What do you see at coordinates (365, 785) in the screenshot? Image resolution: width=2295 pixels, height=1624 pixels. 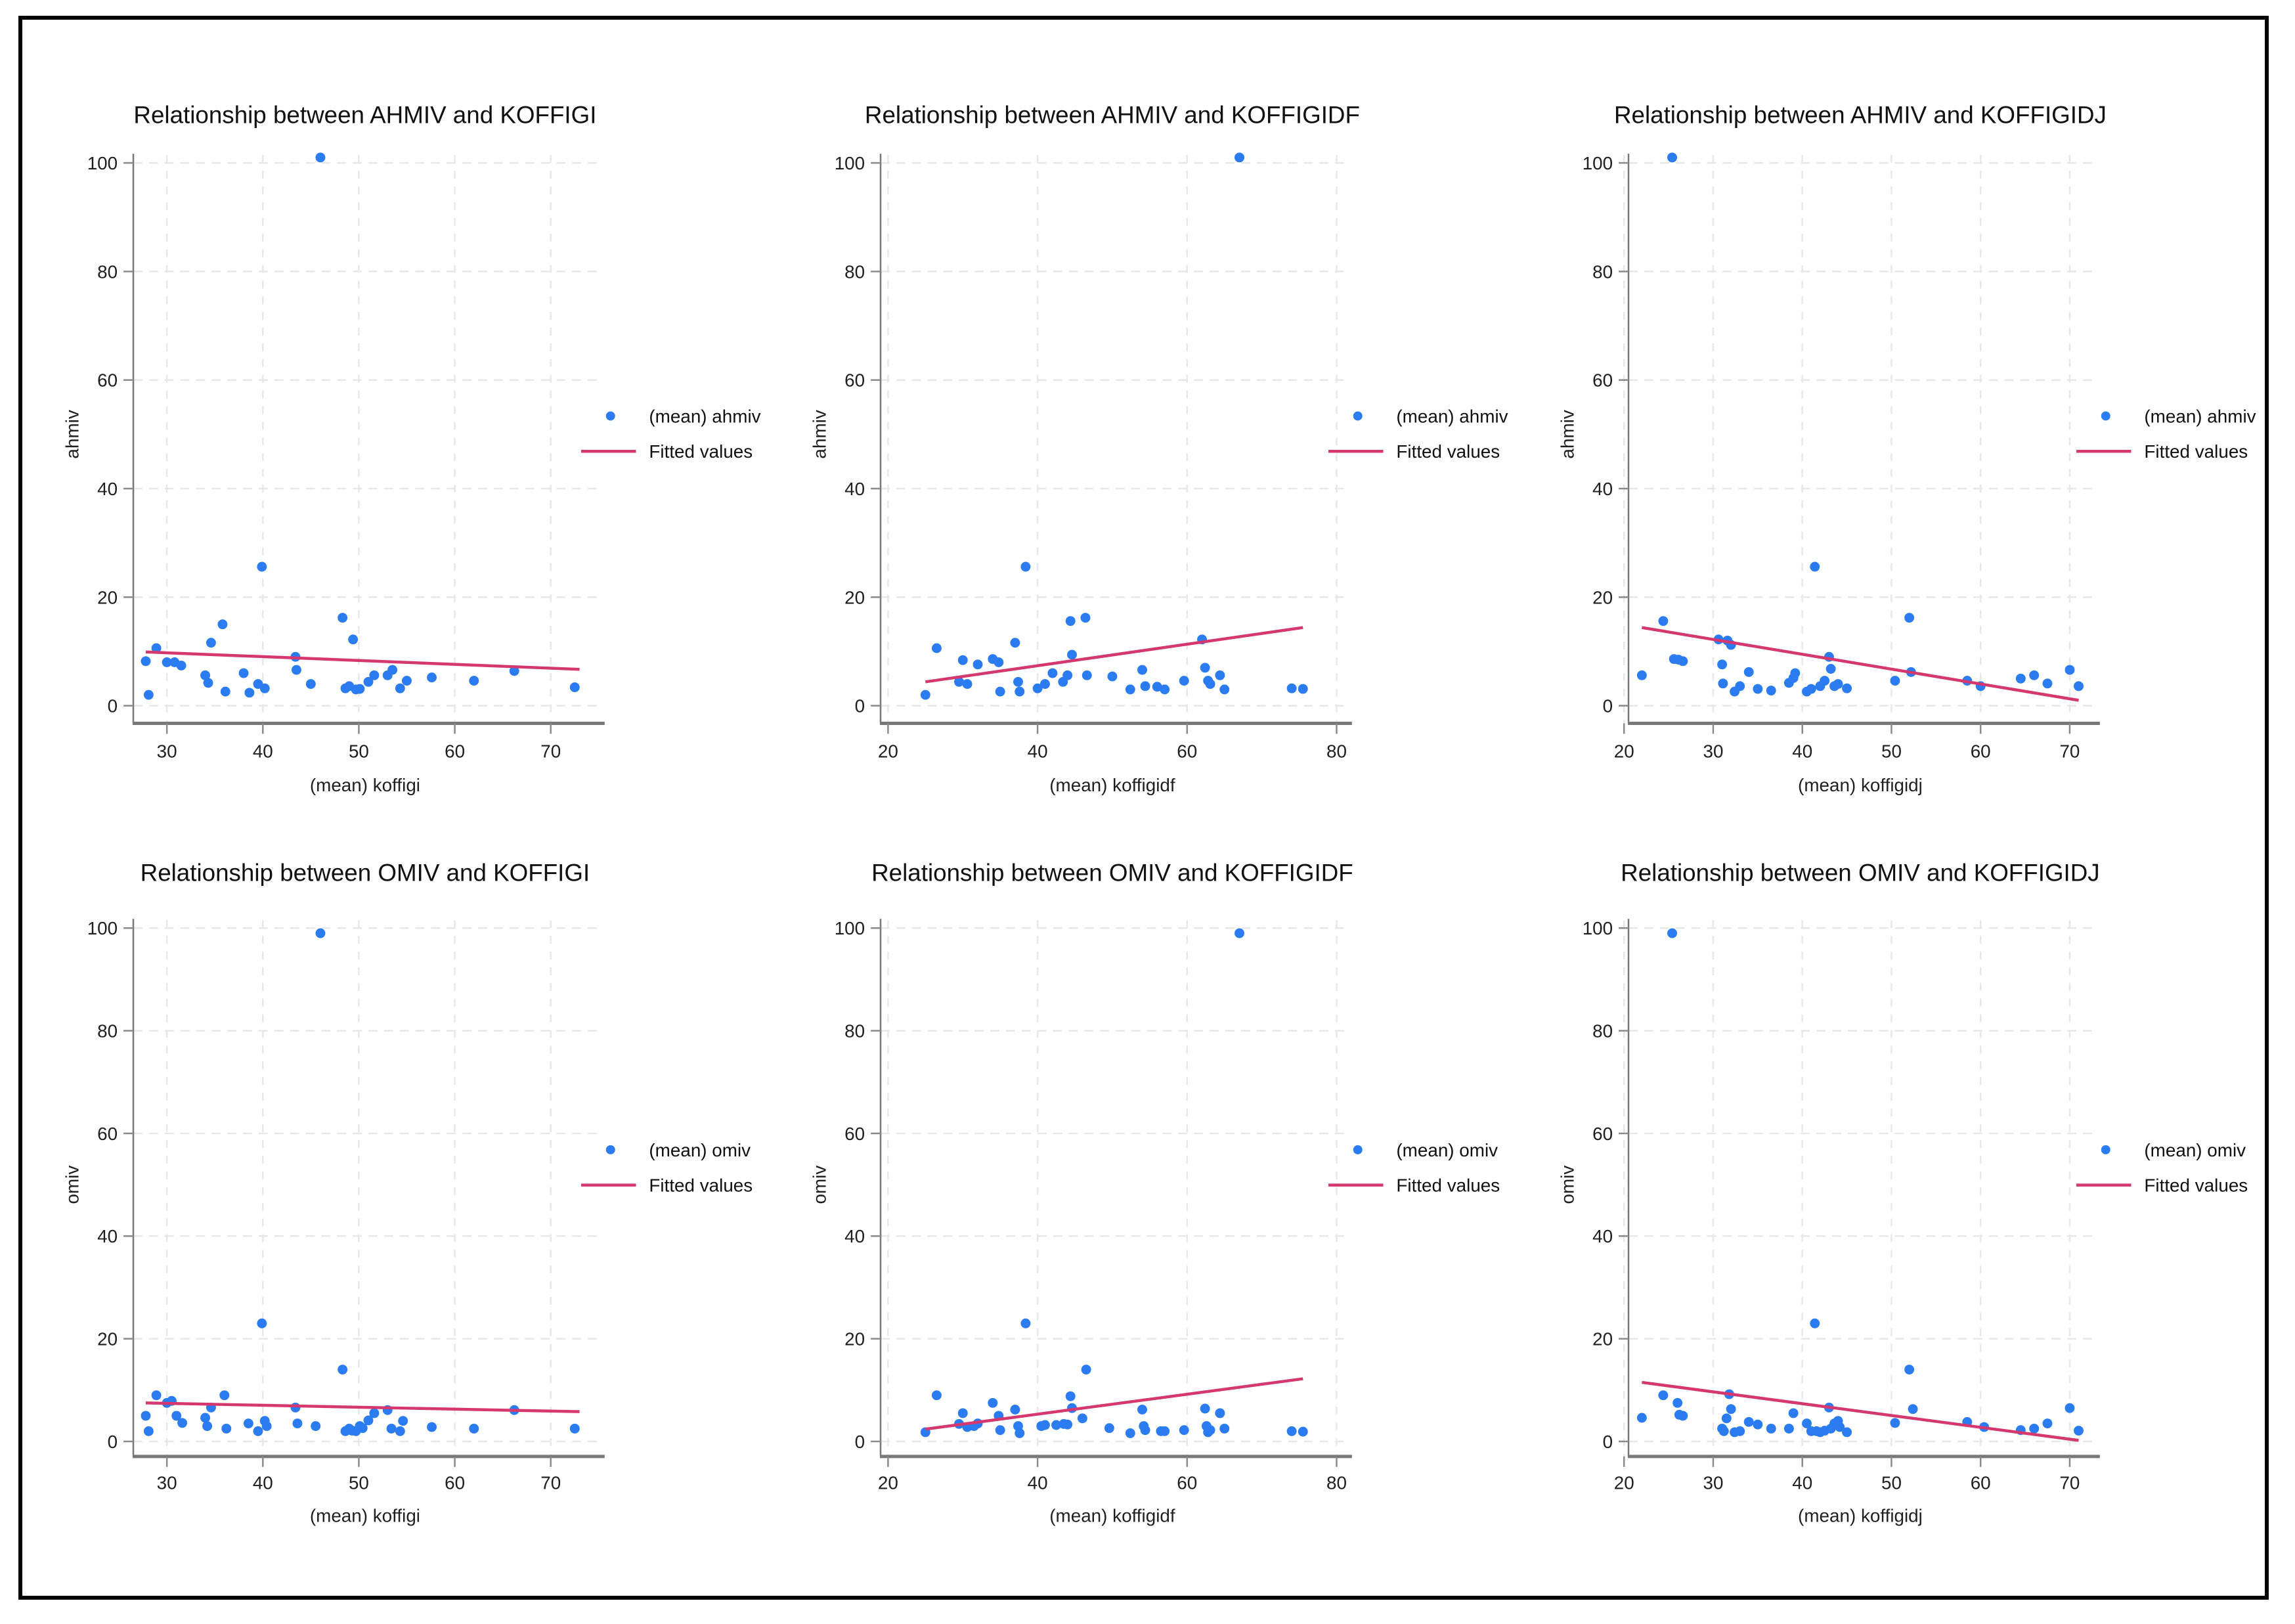 I see `x-axis-label: (mean) koffigi` at bounding box center [365, 785].